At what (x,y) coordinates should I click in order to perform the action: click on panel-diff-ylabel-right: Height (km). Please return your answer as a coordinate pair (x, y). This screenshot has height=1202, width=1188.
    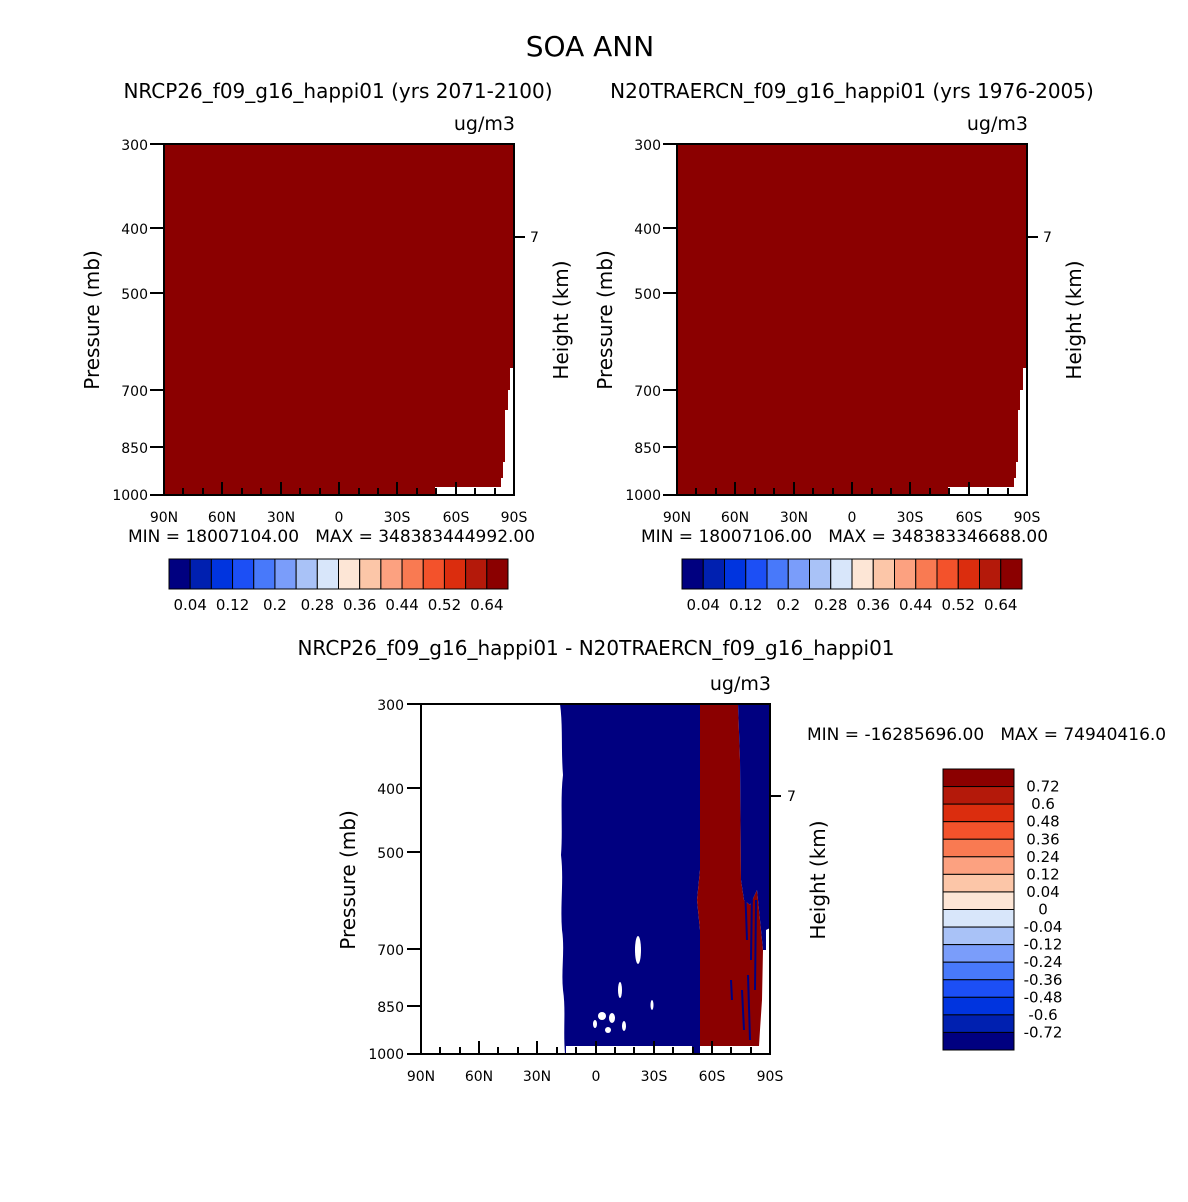
    Looking at the image, I should click on (818, 879).